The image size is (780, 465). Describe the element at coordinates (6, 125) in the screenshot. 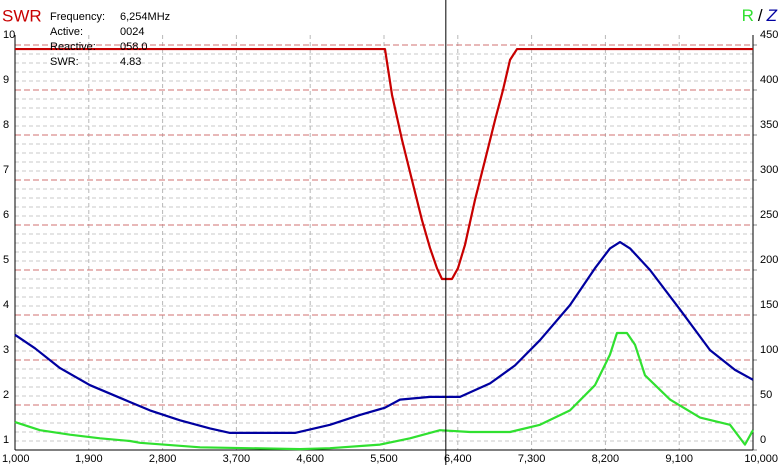

I see `y-tick-label: 8` at that location.